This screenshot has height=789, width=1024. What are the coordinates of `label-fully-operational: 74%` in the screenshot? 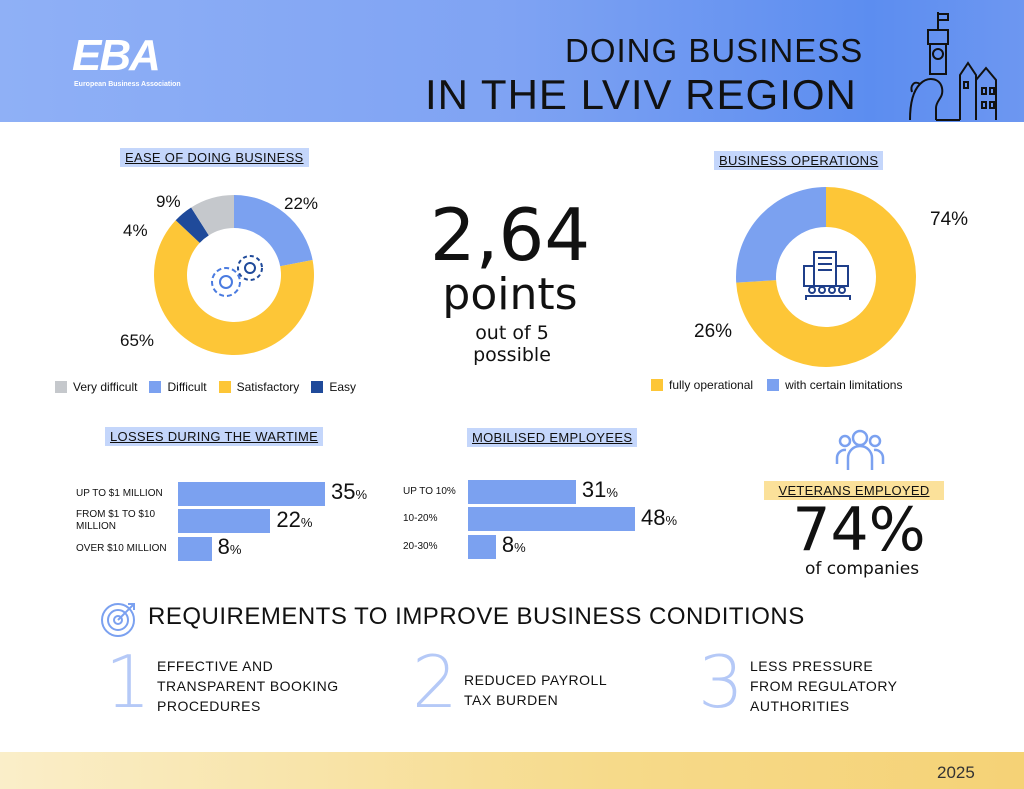 It's located at (949, 219).